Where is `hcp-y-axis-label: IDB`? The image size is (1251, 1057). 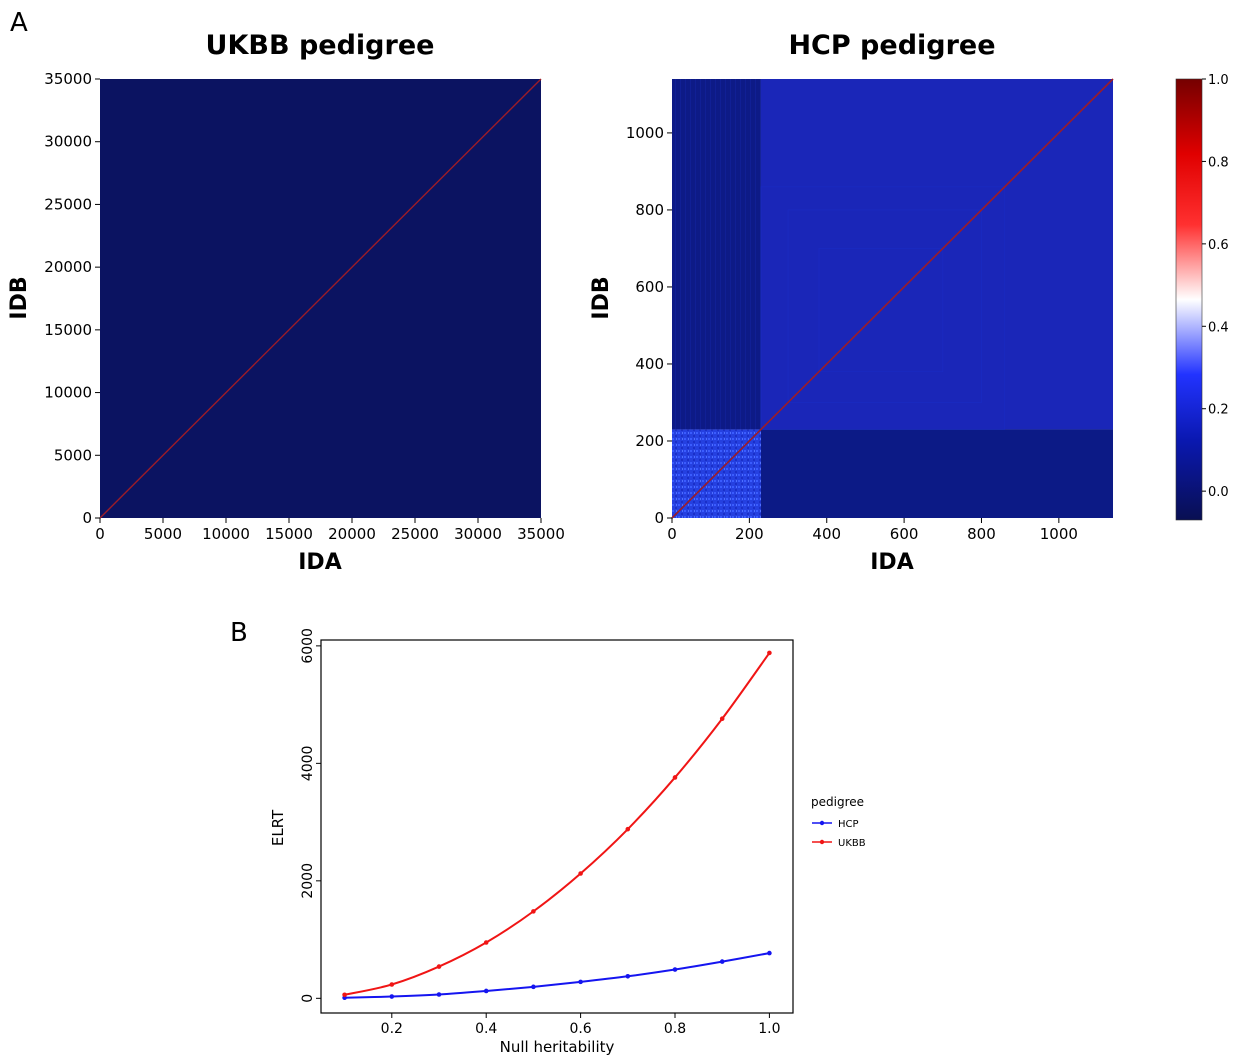
hcp-y-axis-label: IDB is located at coordinates (601, 297).